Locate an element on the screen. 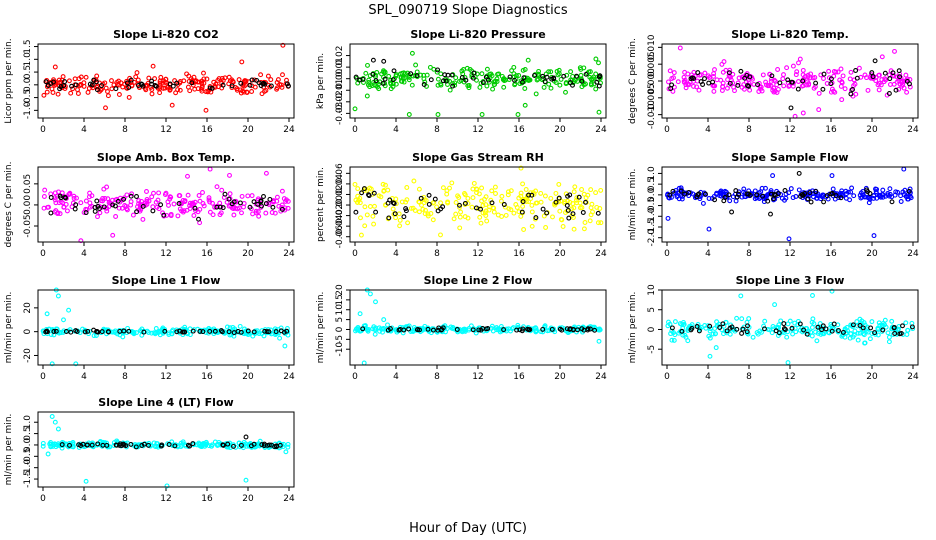  y-tick-label: 20 is located at coordinates (340, 290).